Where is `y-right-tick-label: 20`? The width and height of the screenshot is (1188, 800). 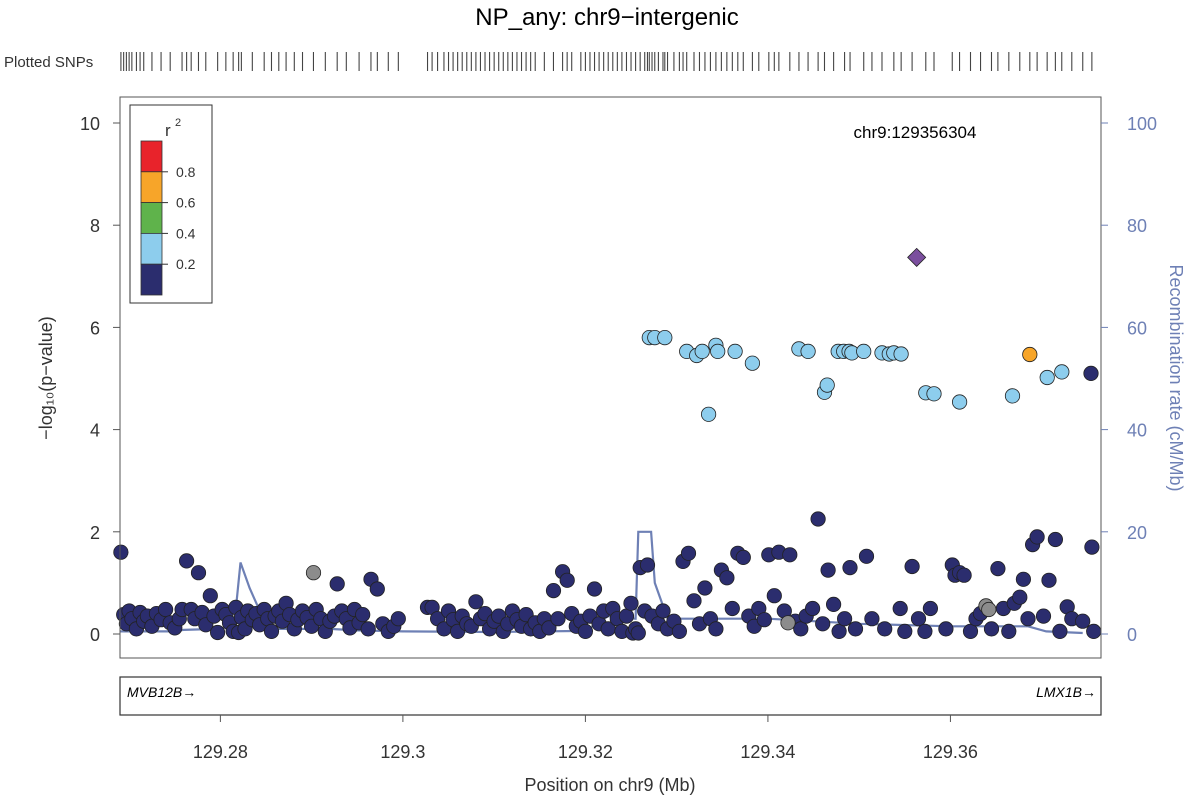
y-right-tick-label: 20 is located at coordinates (1137, 533).